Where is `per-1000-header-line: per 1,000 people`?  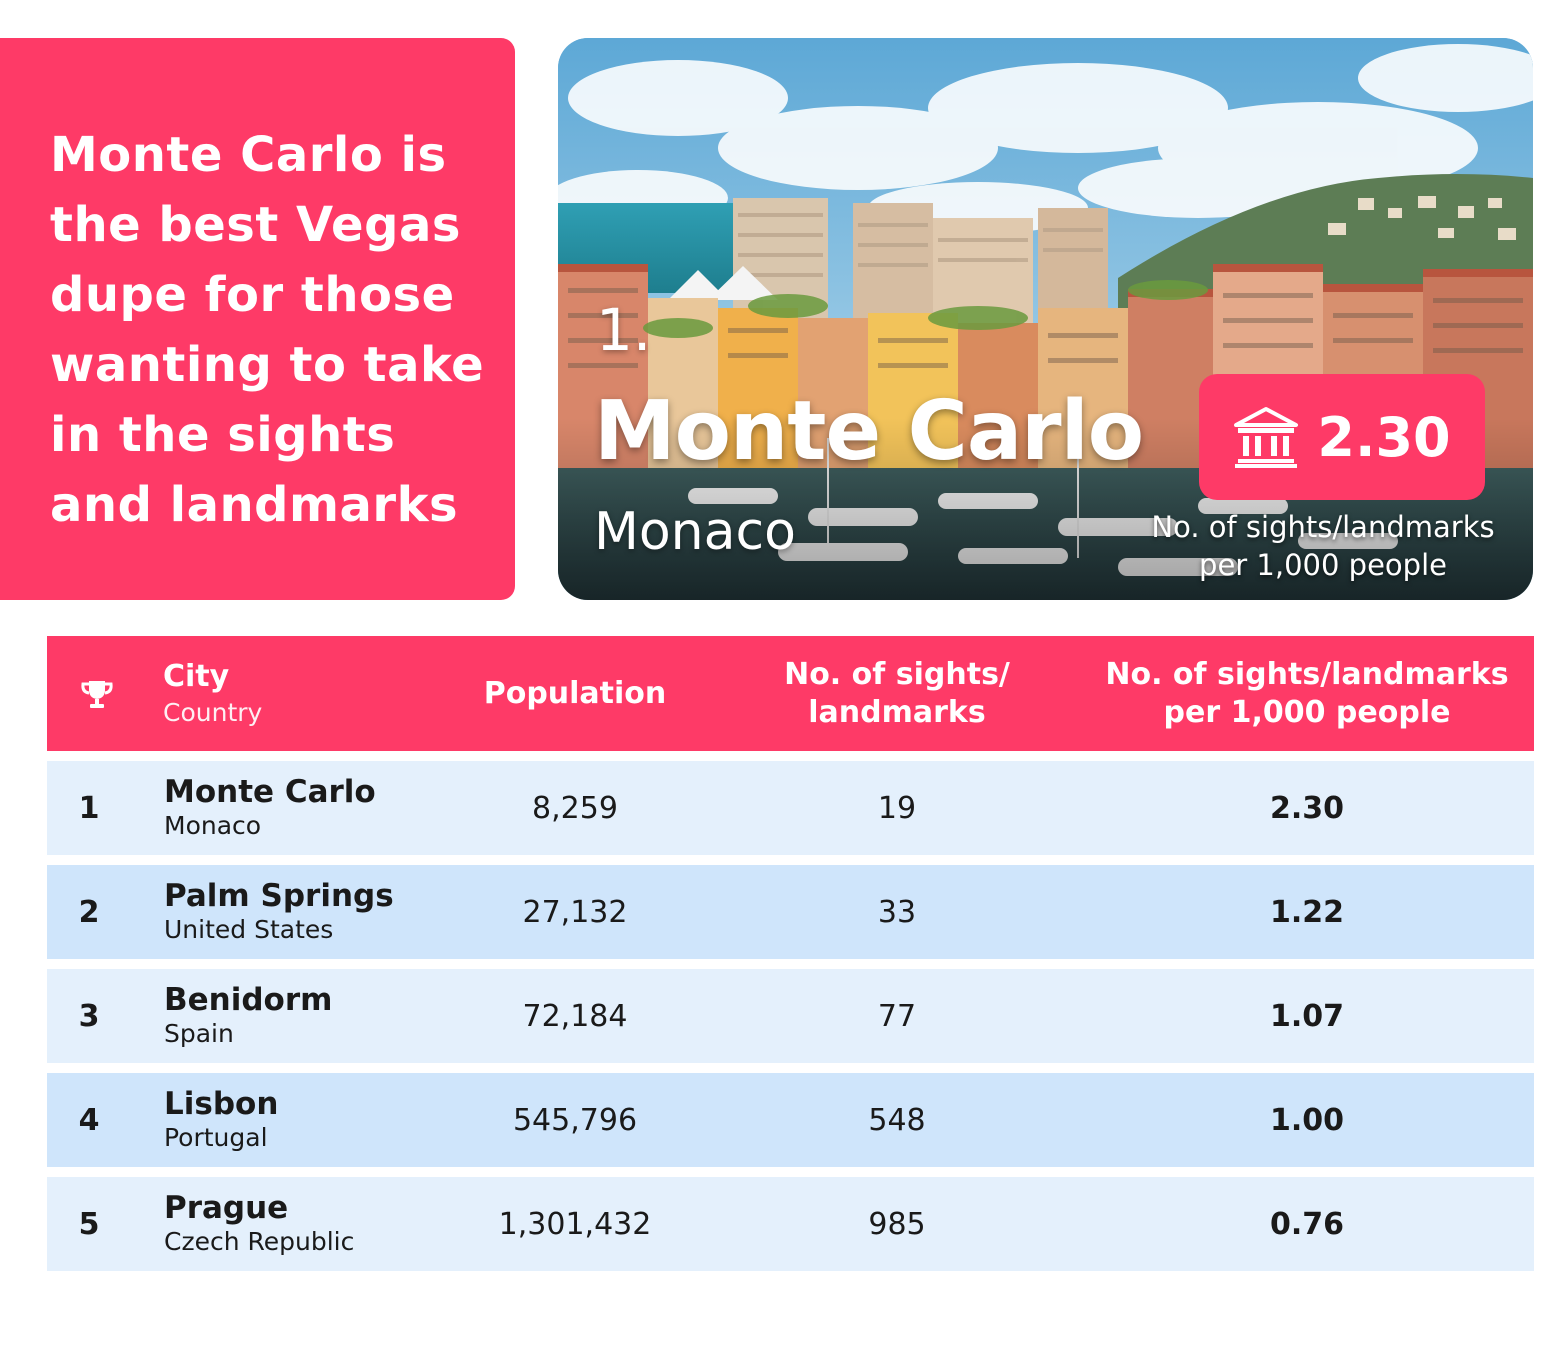 per-1000-header-line: per 1,000 people is located at coordinates (1307, 712).